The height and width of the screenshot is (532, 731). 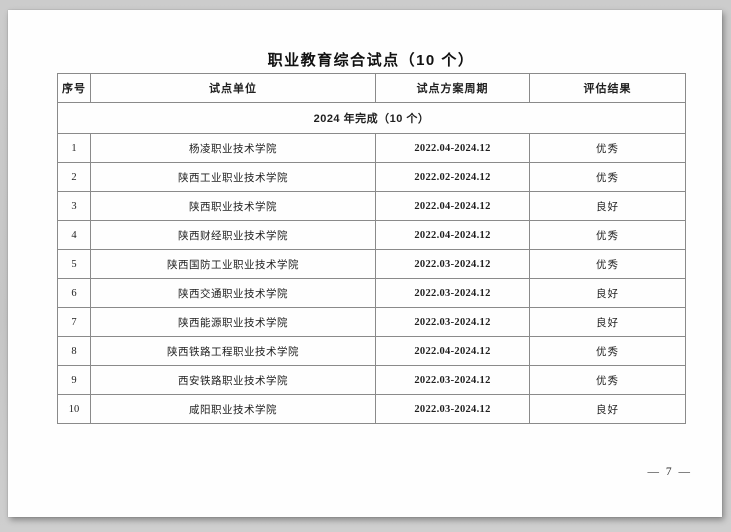 I want to click on page-title: 职业教育综合试点（10 个）, so click(x=371, y=60).